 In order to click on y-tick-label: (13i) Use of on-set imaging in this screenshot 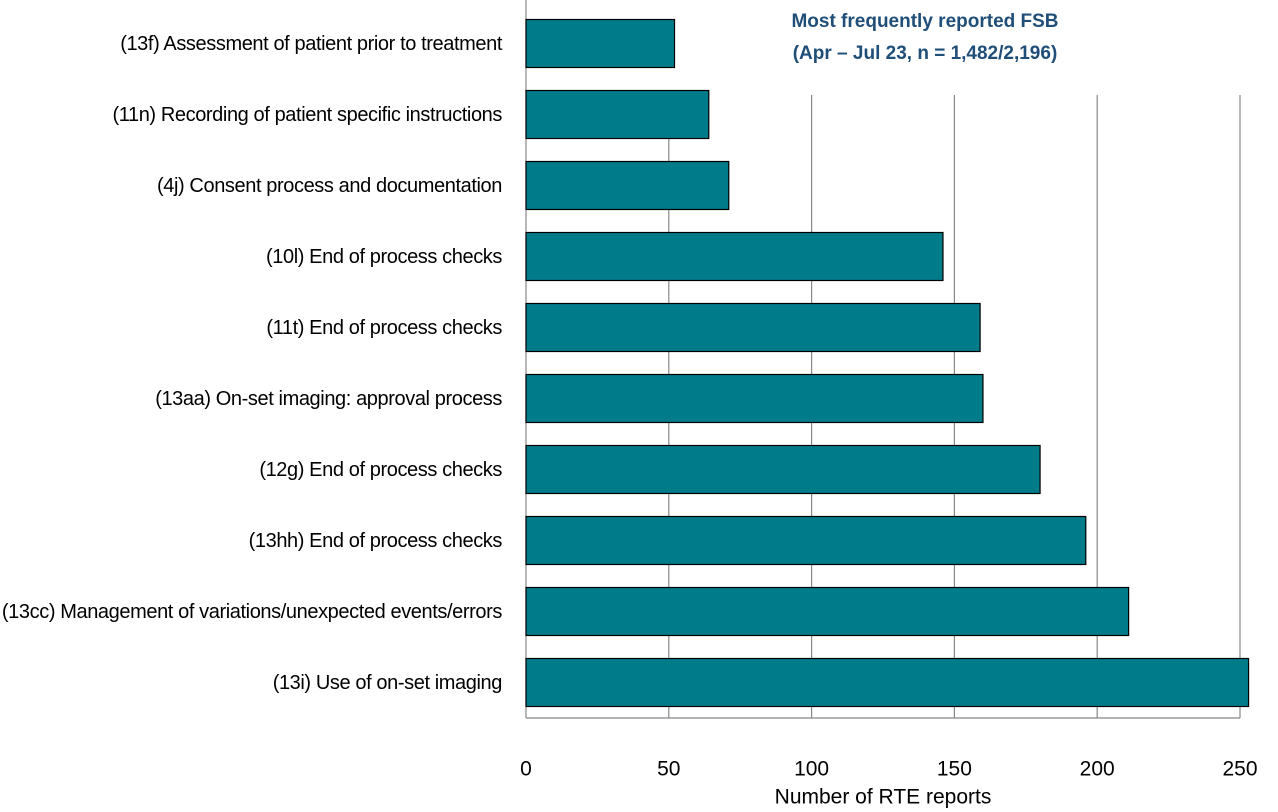, I will do `click(387, 682)`.